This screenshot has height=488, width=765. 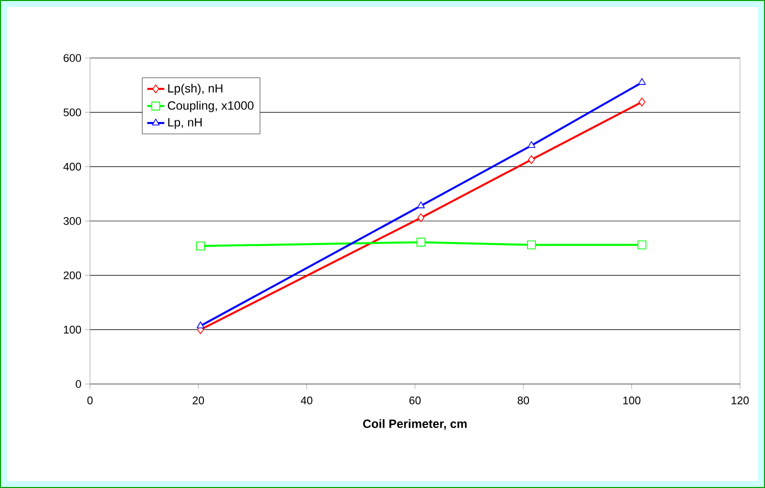 I want to click on y-tick-label: 600, so click(x=73, y=58).